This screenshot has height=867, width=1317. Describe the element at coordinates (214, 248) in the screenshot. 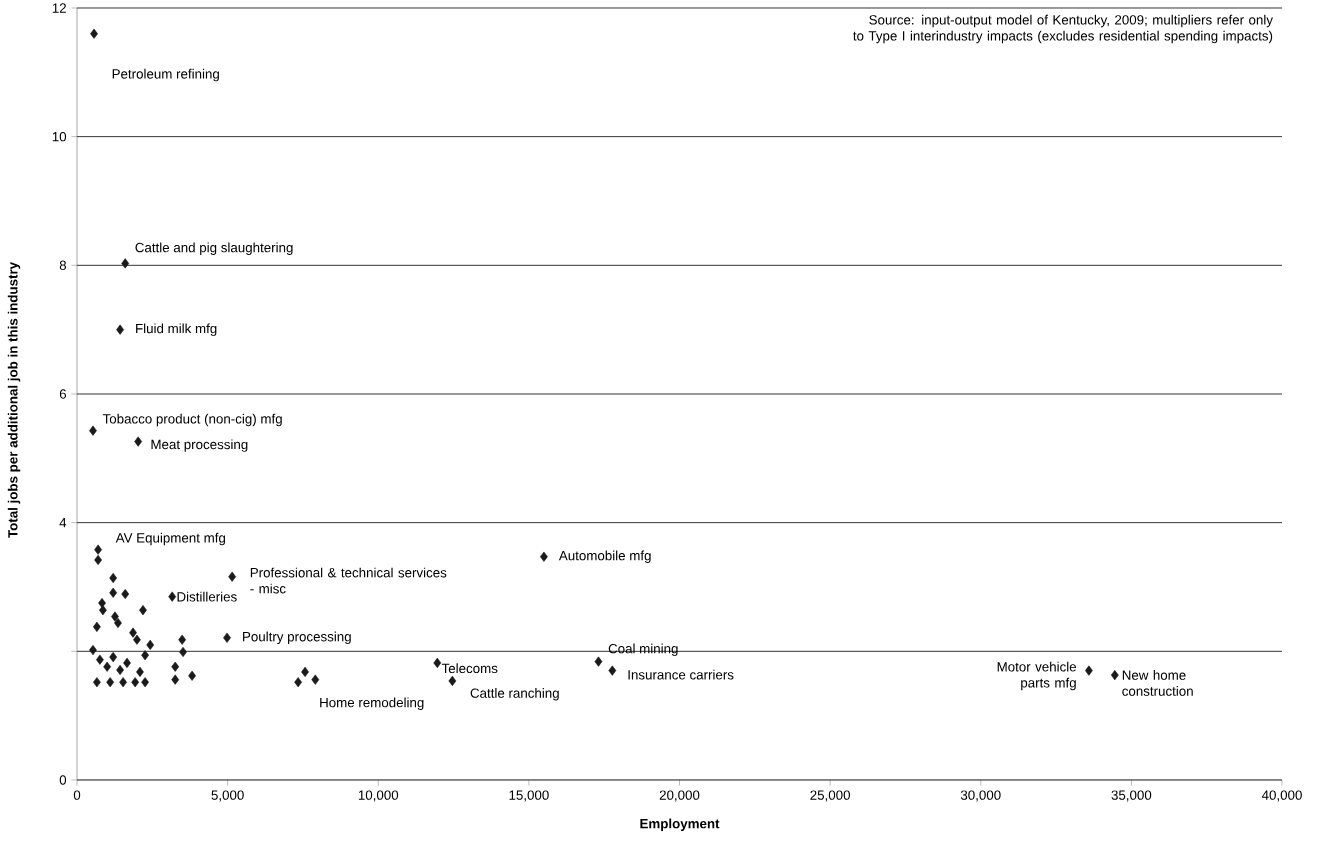

I see `annotation: Cattle and pig slaughtering` at that location.